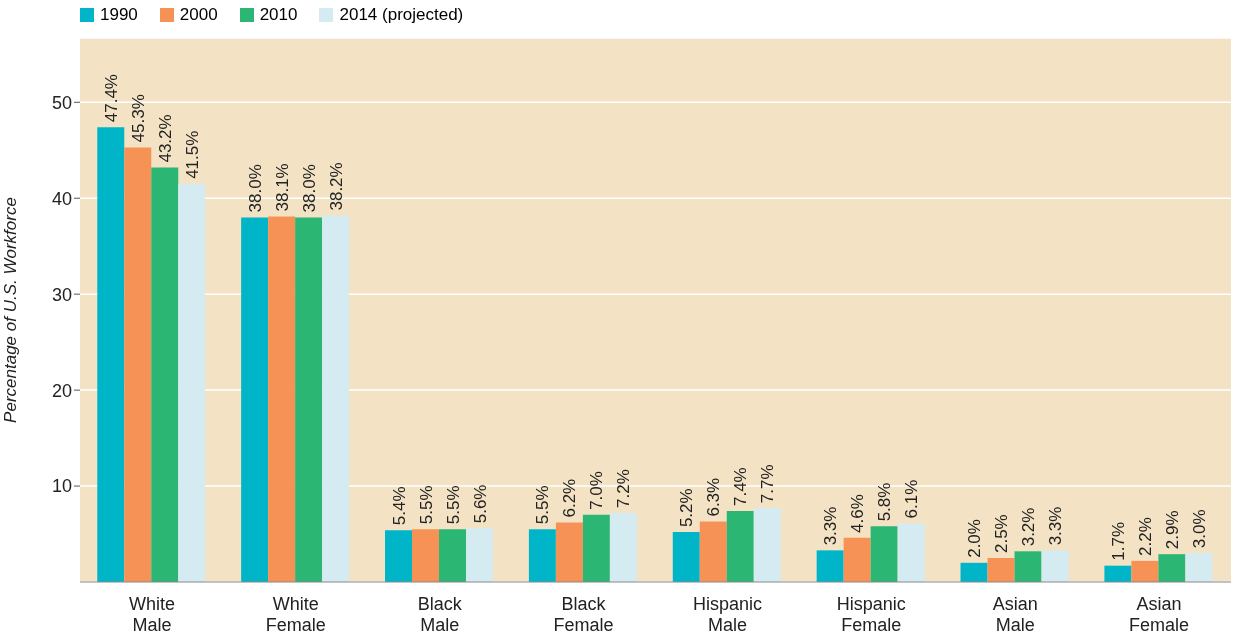  I want to click on data-label: 5.2%, so click(687, 508).